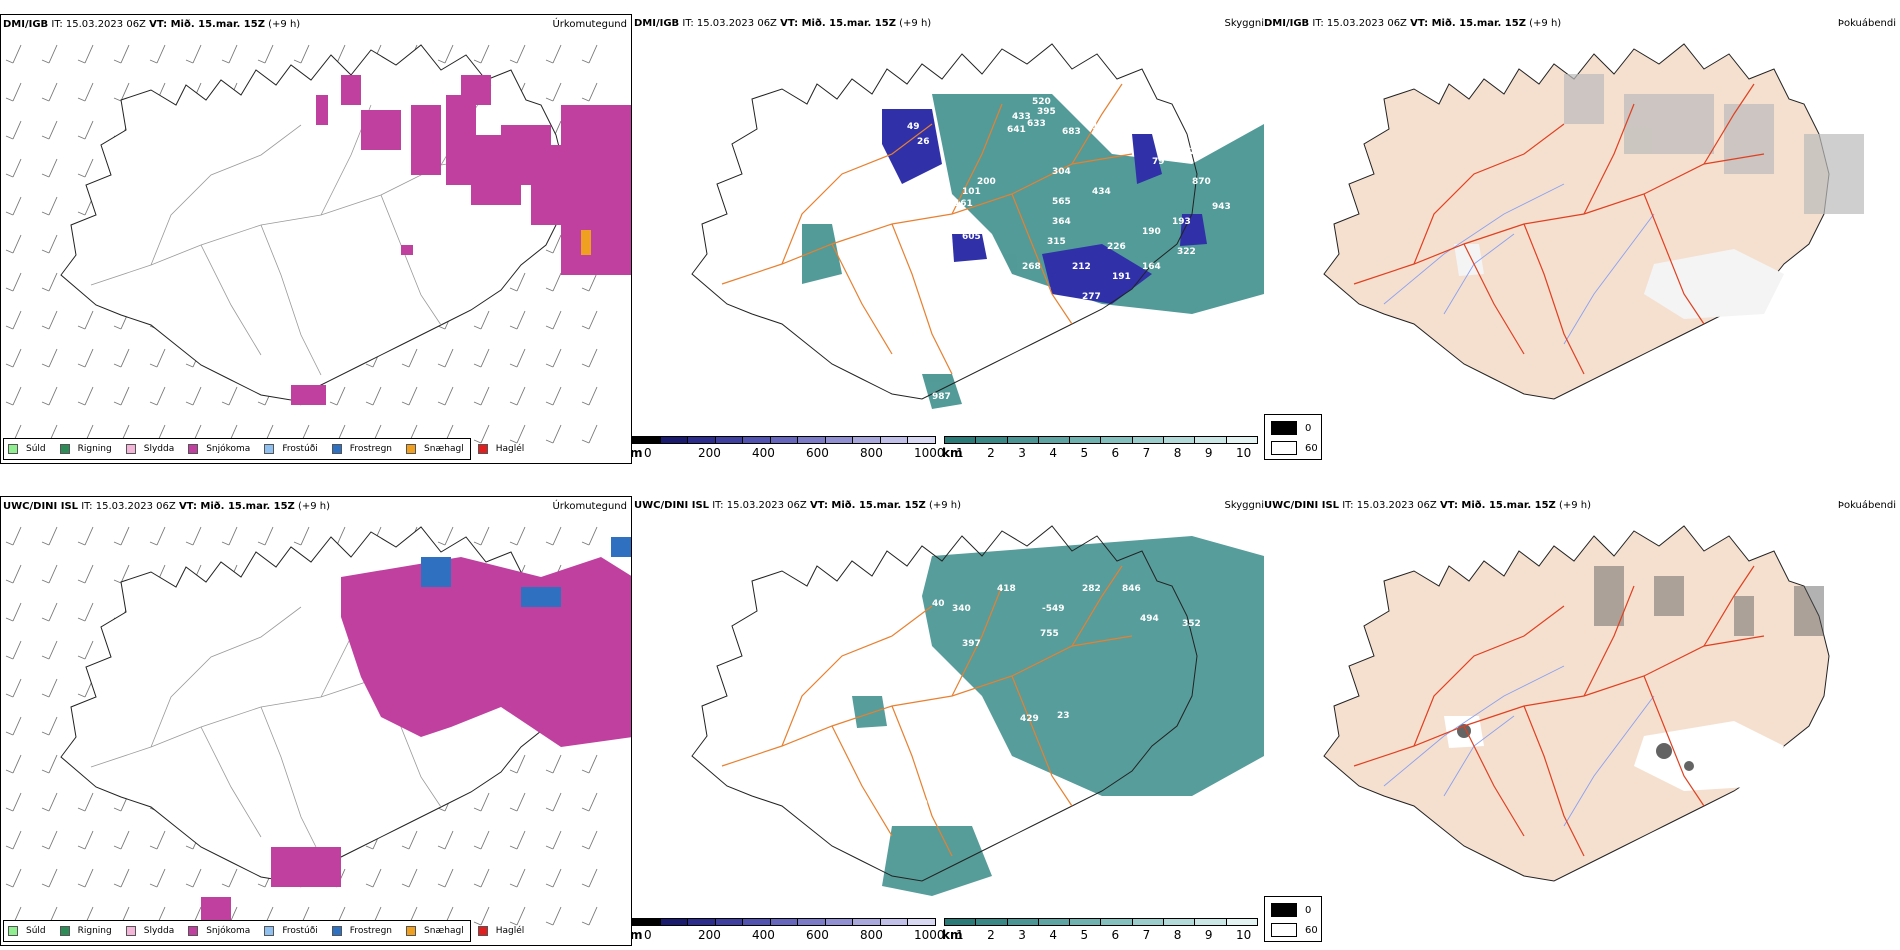 This screenshot has height=950, width=1900. What do you see at coordinates (929, 935) in the screenshot?
I see `colorbar-tick: 1000` at bounding box center [929, 935].